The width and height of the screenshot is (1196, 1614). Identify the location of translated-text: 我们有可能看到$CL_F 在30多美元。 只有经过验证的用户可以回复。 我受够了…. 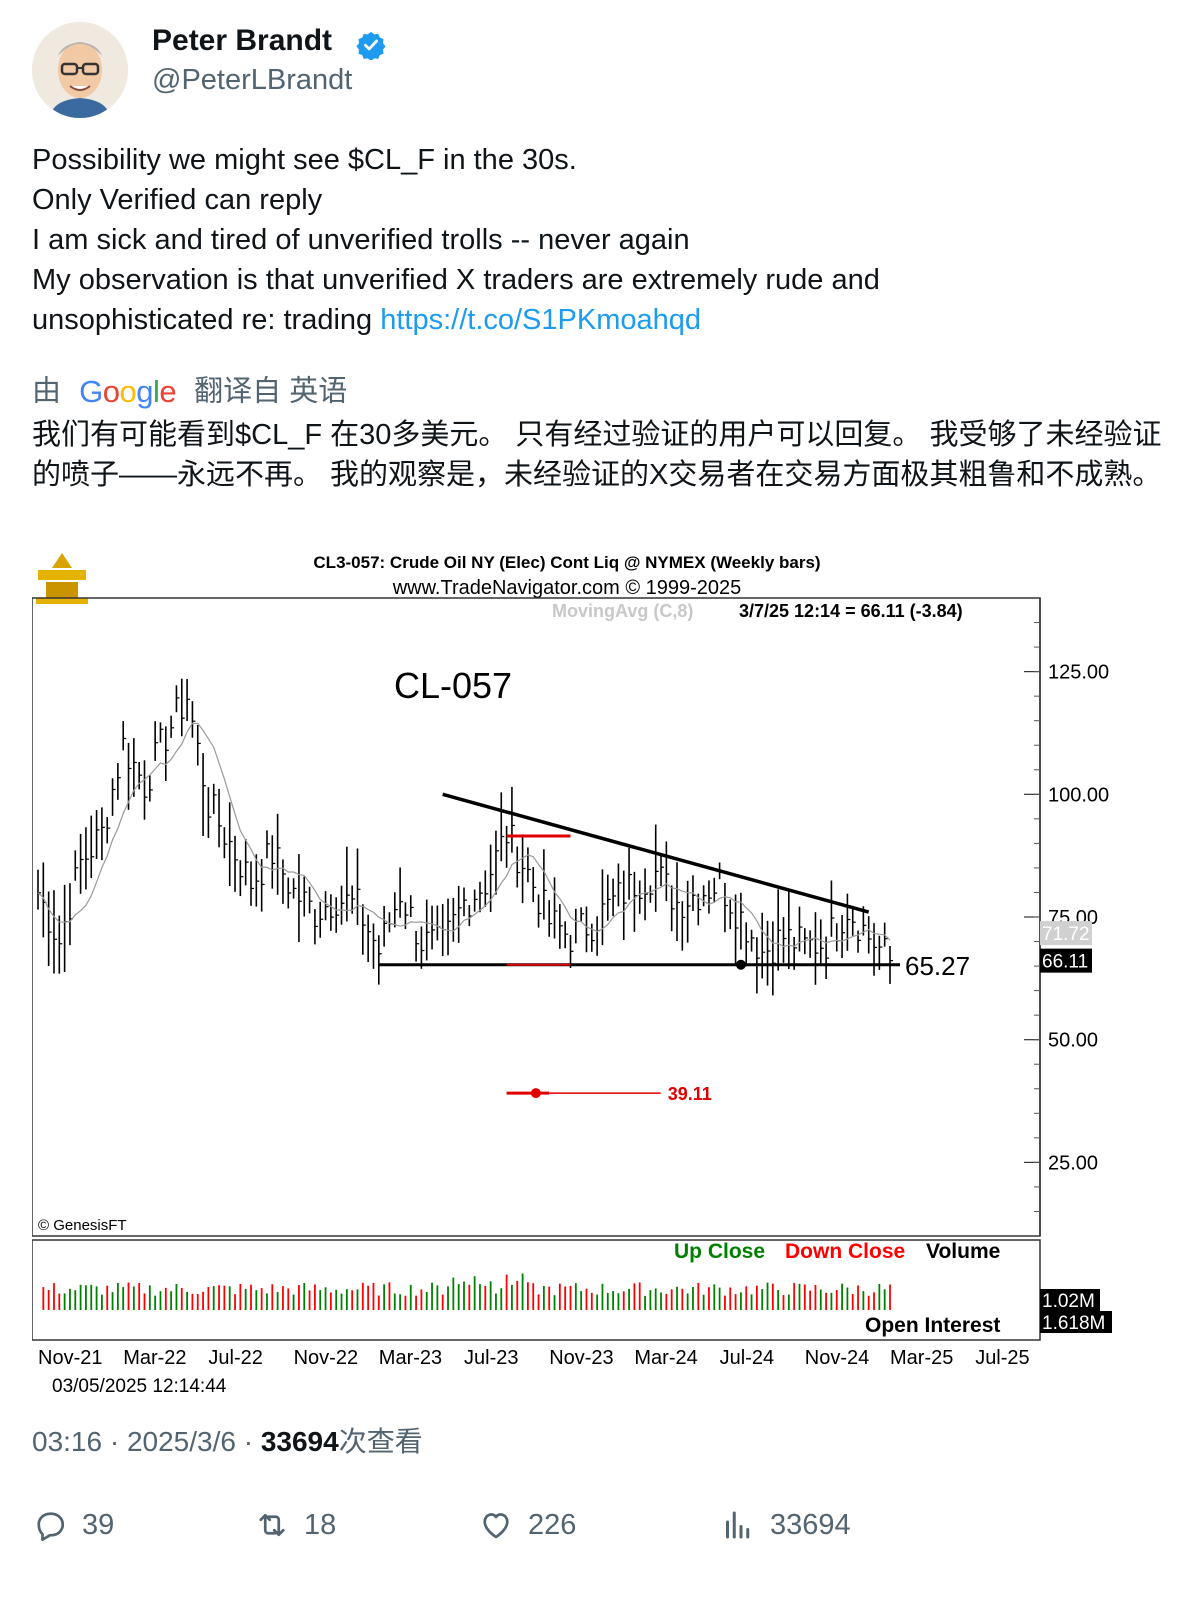
(597, 455).